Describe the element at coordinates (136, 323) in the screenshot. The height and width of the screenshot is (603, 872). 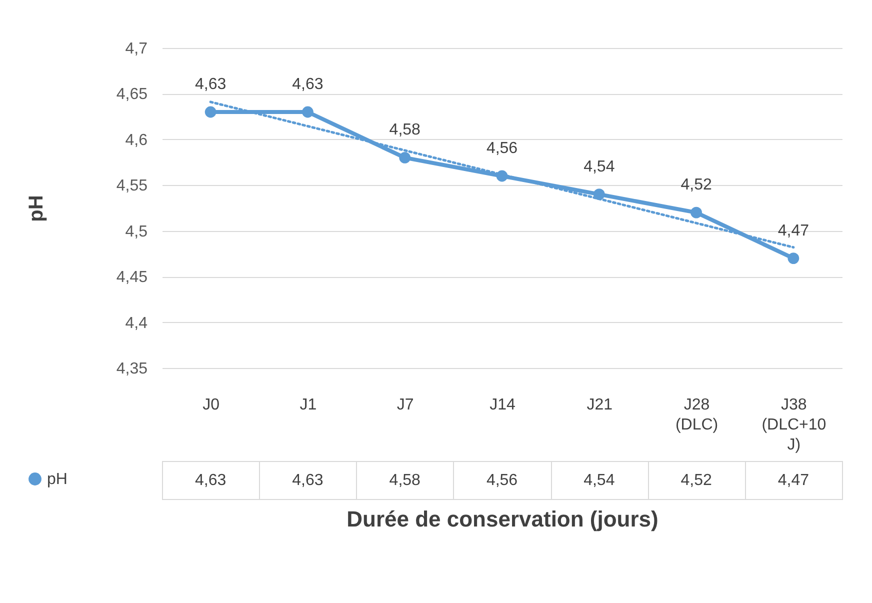
I see `y-tick-label: 4,4` at that location.